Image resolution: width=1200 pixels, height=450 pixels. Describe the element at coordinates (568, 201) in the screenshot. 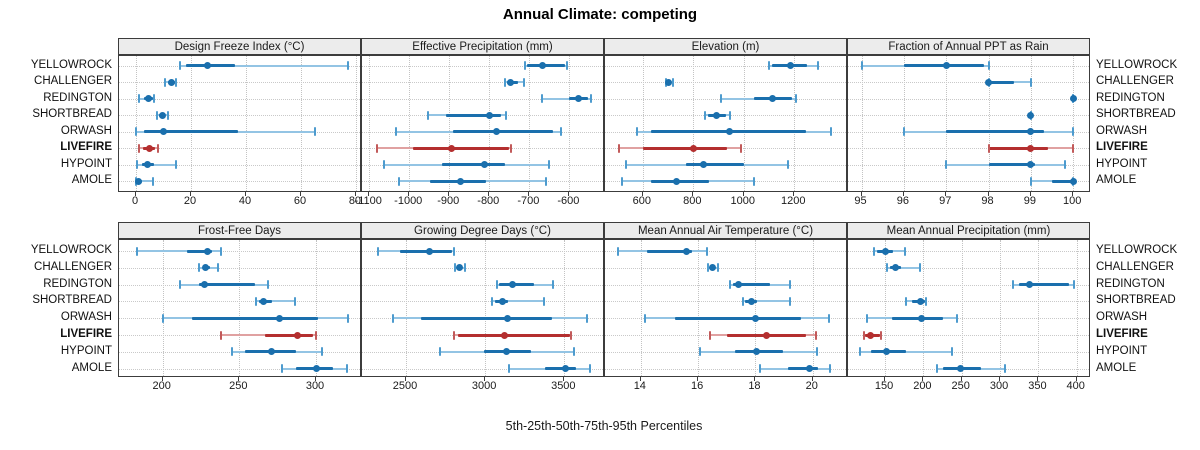

I see `axis-tick-label: -600` at that location.